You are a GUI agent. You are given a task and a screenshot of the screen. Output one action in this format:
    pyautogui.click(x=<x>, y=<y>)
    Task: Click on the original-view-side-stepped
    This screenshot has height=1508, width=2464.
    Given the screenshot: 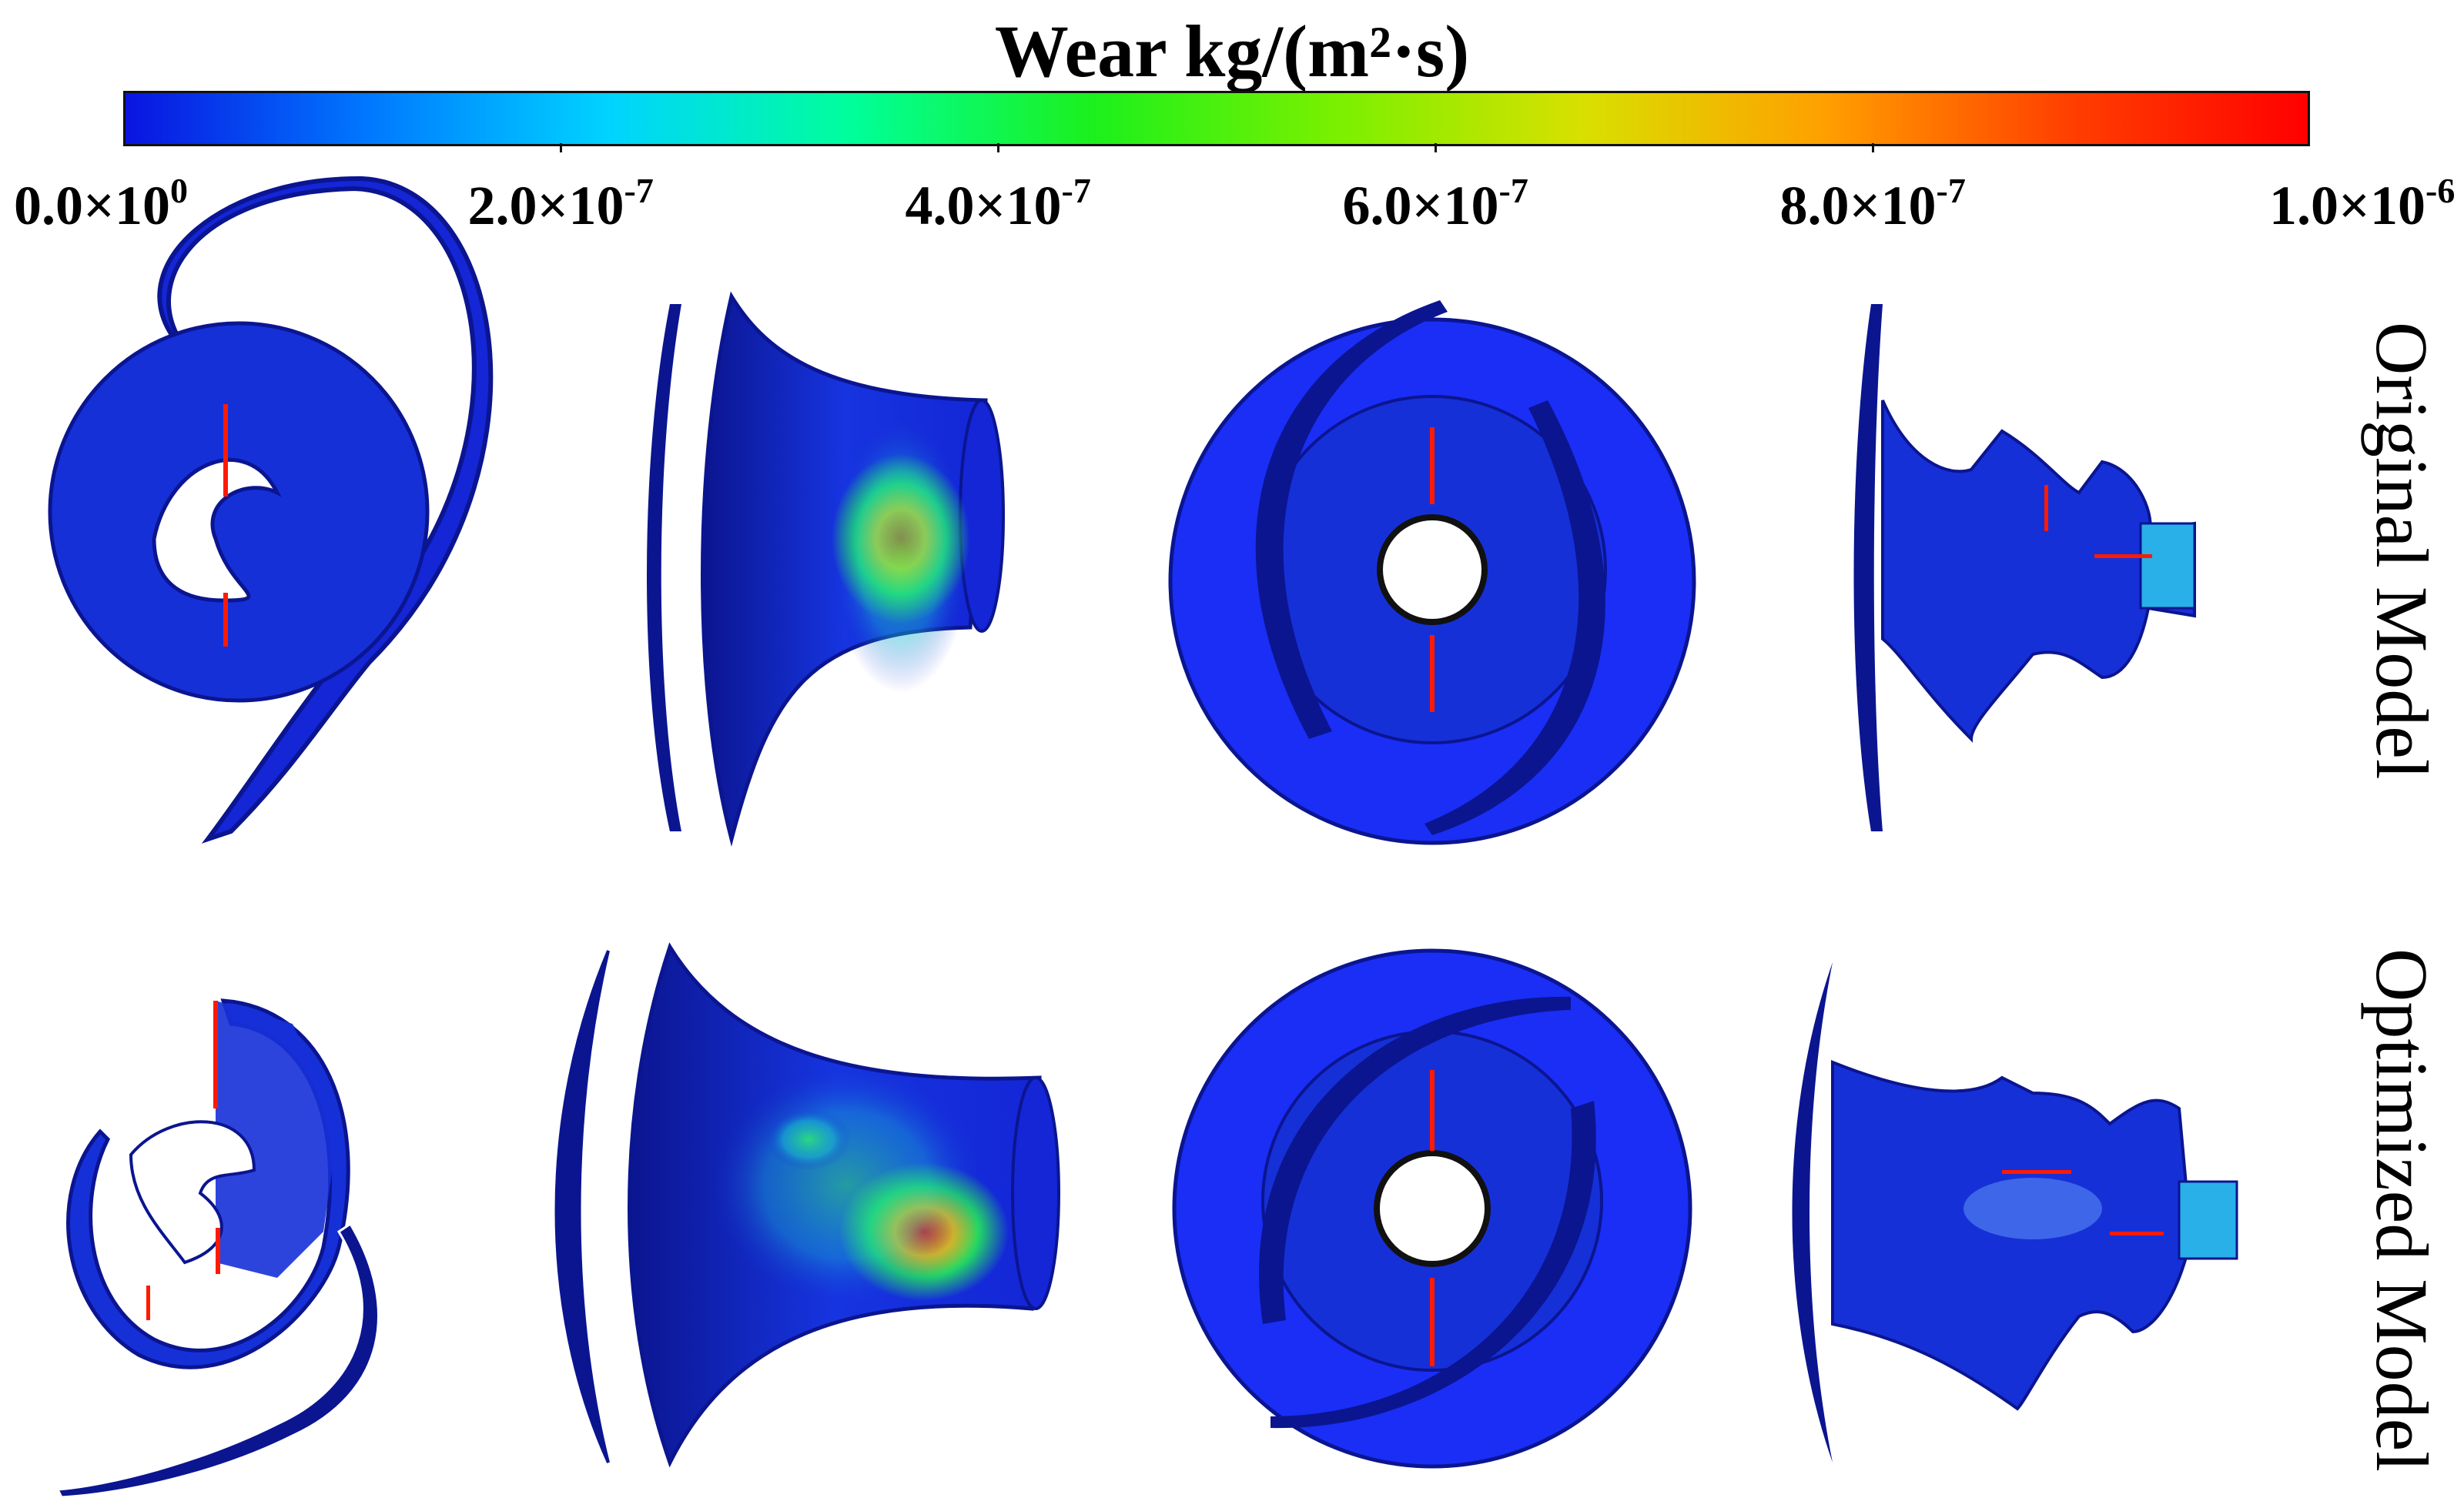 What is the action you would take?
    pyautogui.click(x=2024, y=567)
    